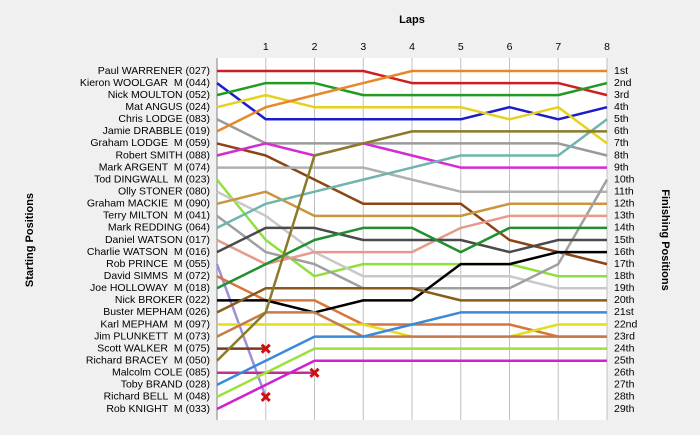  I want to click on start-label: Paul WARRENER (027), so click(154, 71).